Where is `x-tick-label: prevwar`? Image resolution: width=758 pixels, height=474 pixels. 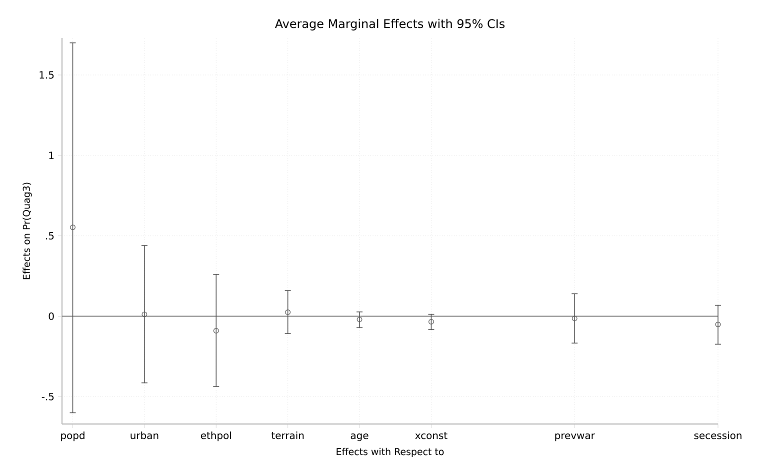 x-tick-label: prevwar is located at coordinates (575, 437).